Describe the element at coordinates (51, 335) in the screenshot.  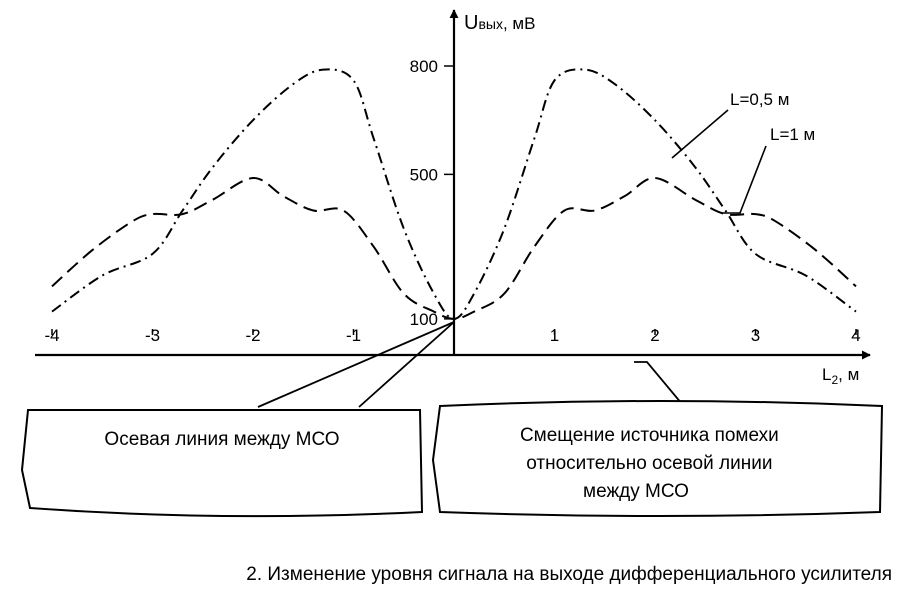
I see `x-tick-label: -4` at that location.